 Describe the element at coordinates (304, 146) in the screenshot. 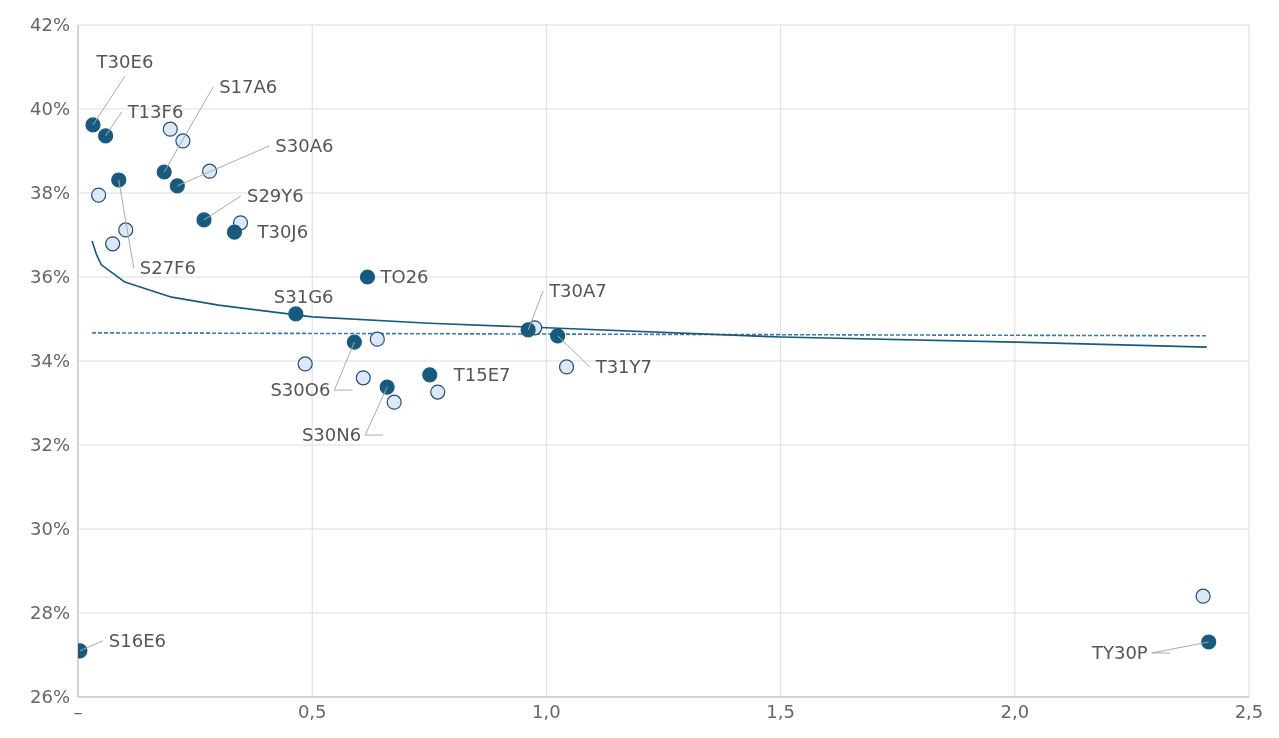

I see `annotation: S30A6` at that location.